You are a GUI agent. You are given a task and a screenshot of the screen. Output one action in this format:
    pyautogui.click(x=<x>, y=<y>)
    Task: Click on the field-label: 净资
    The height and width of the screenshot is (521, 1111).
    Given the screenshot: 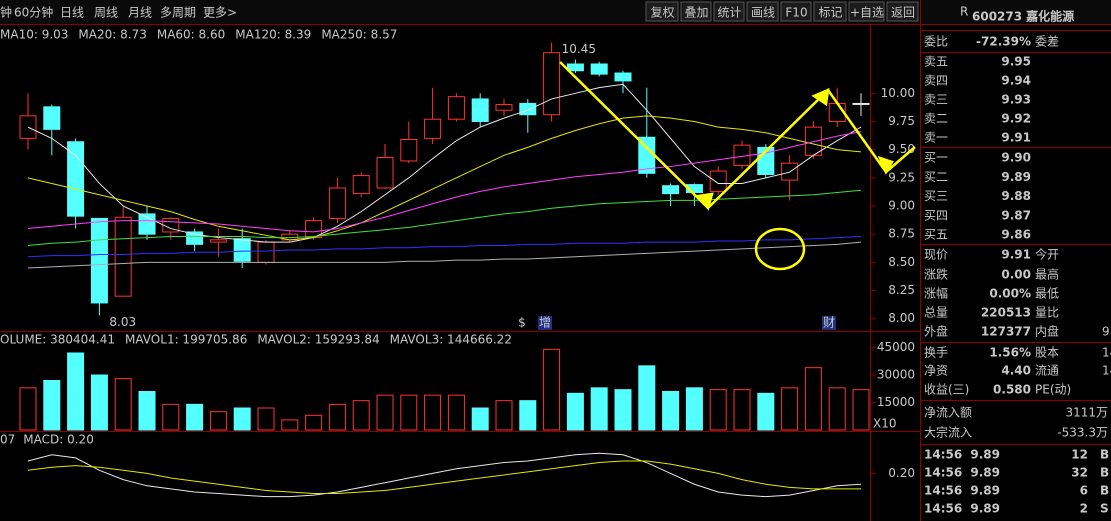 What is the action you would take?
    pyautogui.click(x=936, y=371)
    